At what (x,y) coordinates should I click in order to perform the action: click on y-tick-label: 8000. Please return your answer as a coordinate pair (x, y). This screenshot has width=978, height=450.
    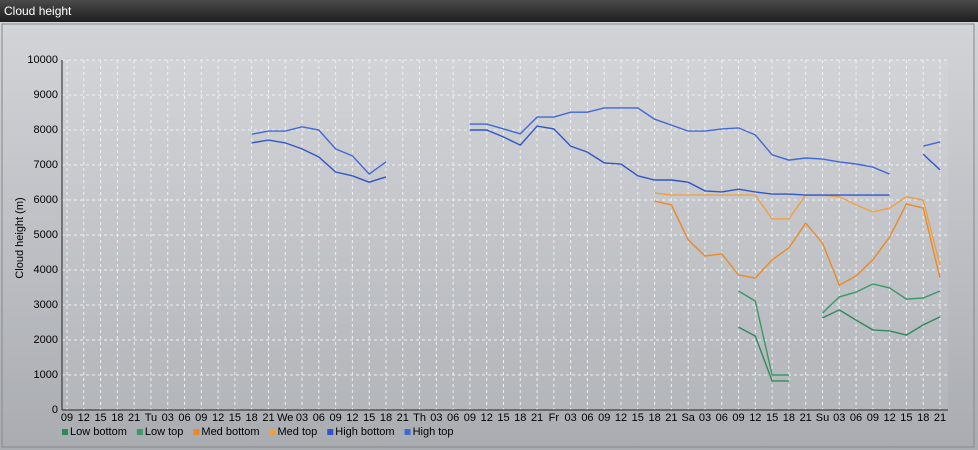
    Looking at the image, I should click on (46, 130).